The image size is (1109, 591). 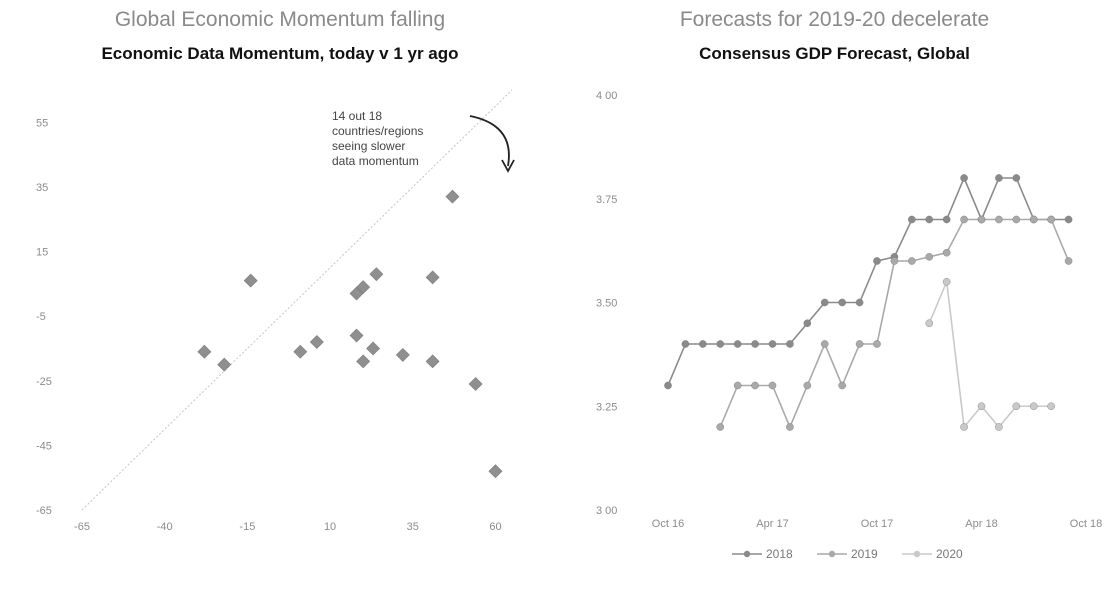 I want to click on annotation-text: 14 out 18, so click(x=357, y=116).